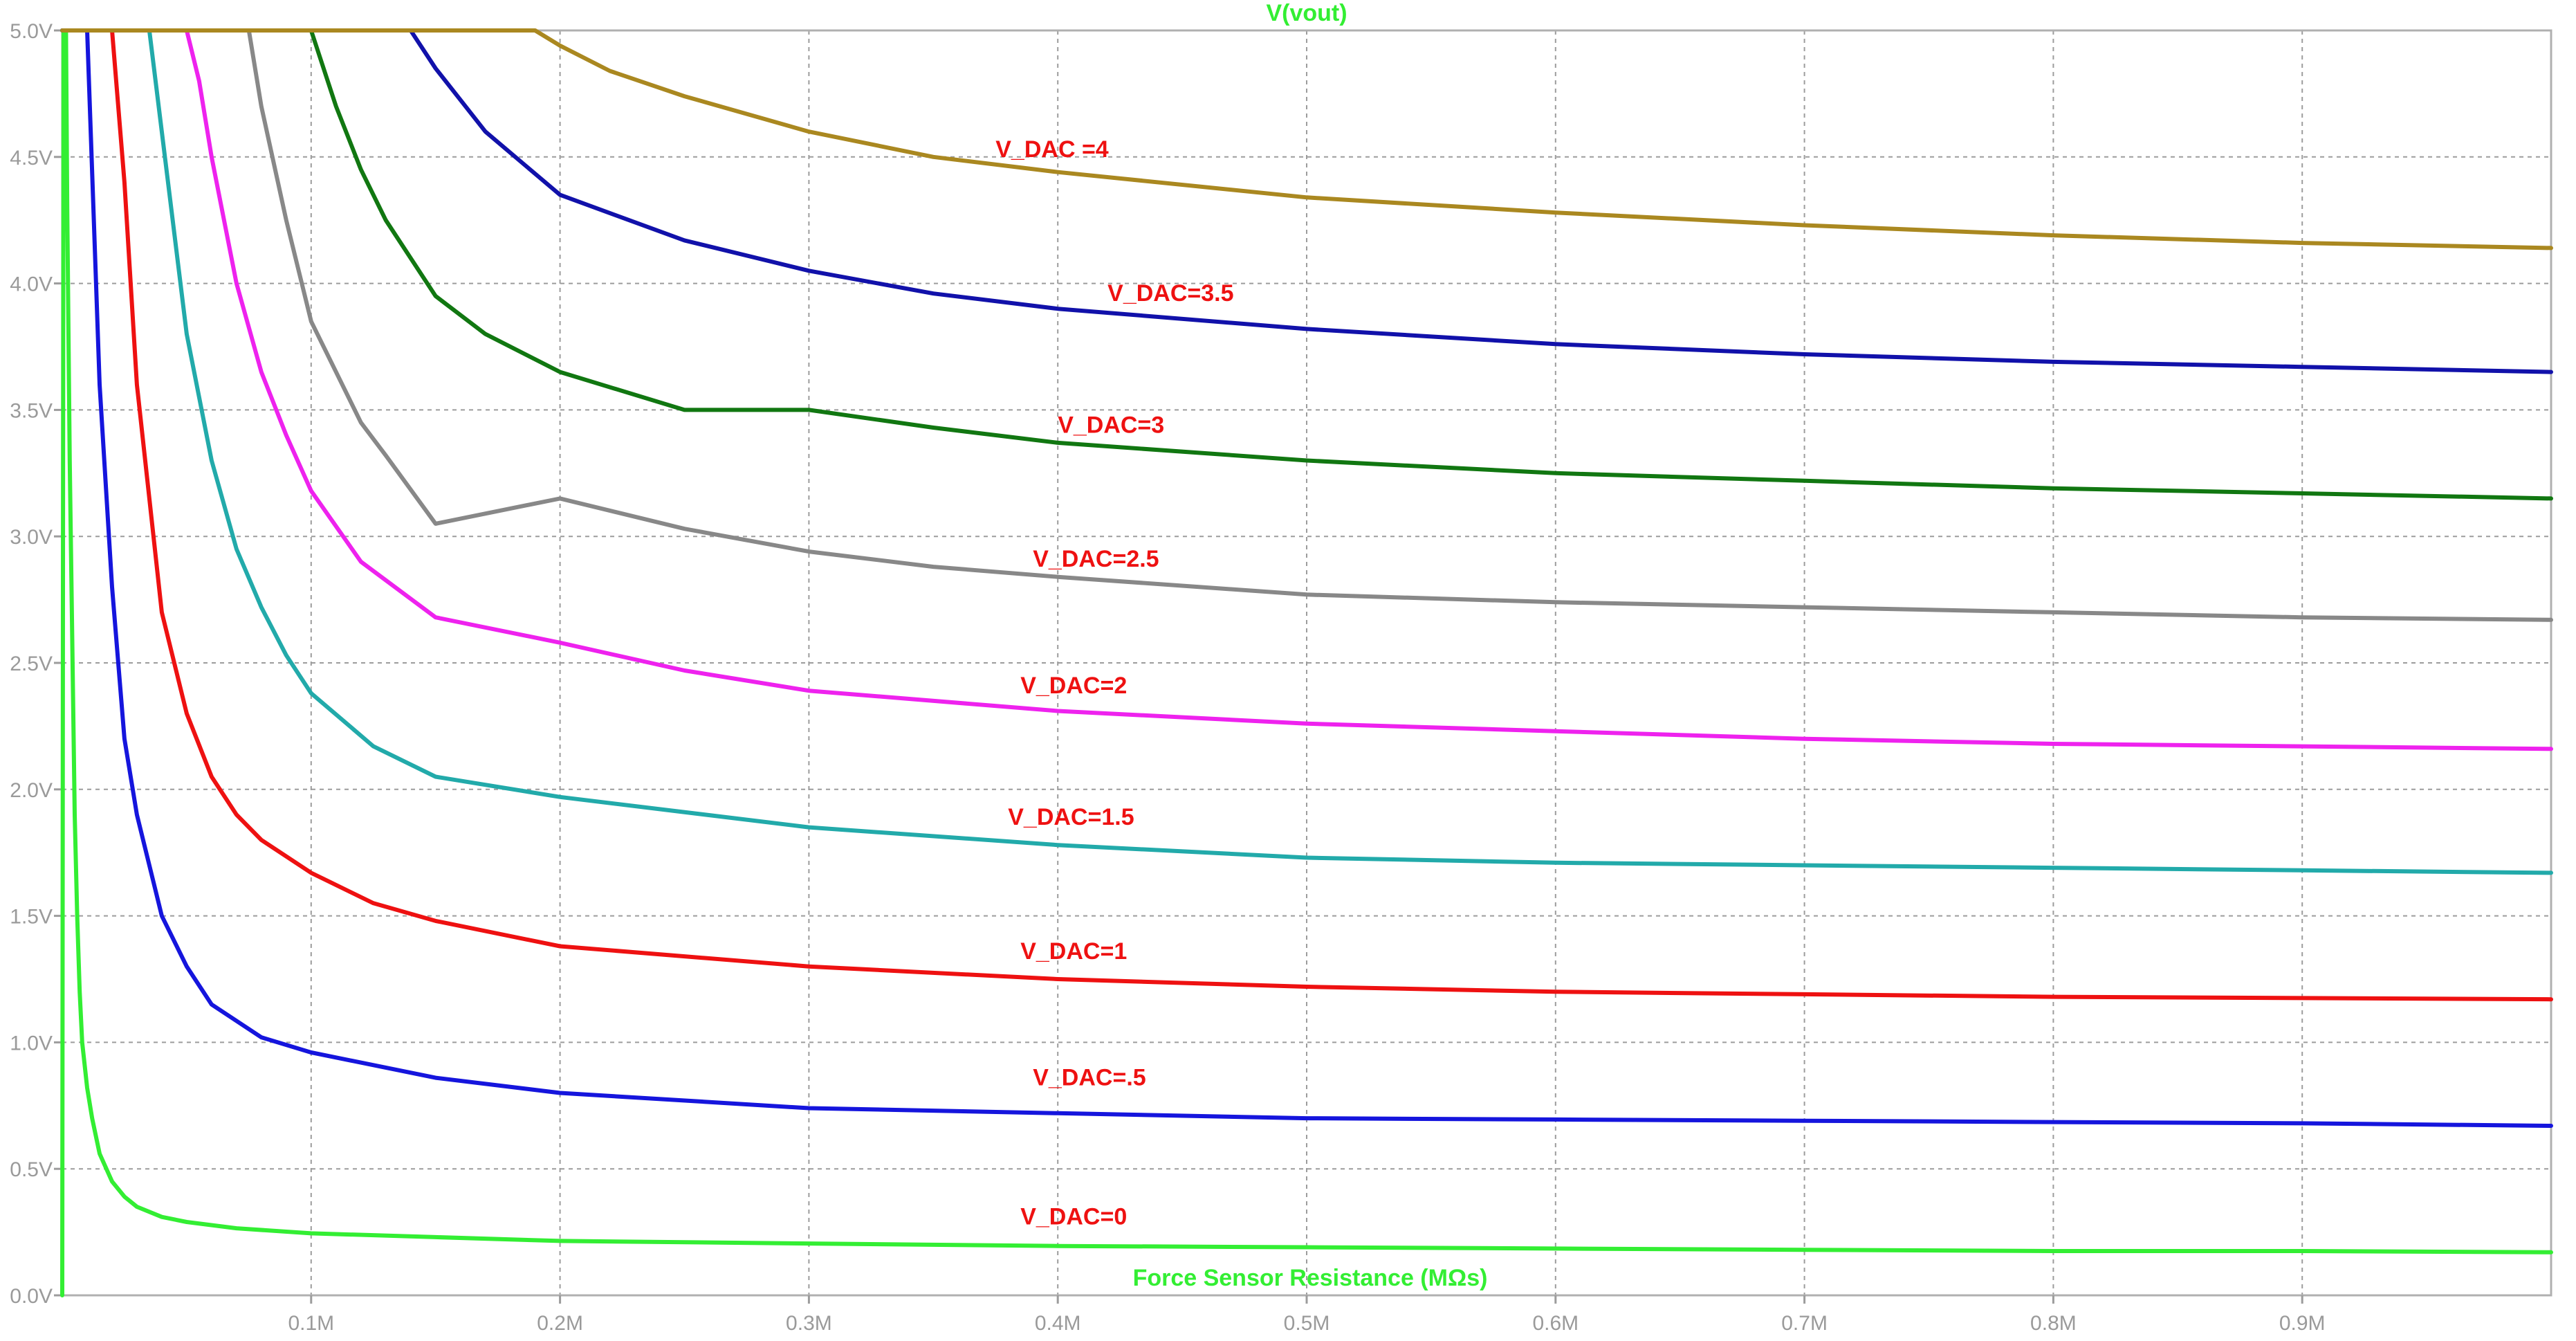 This screenshot has width=2576, height=1341. I want to click on x-tick-label: 0.9M, so click(2302, 1324).